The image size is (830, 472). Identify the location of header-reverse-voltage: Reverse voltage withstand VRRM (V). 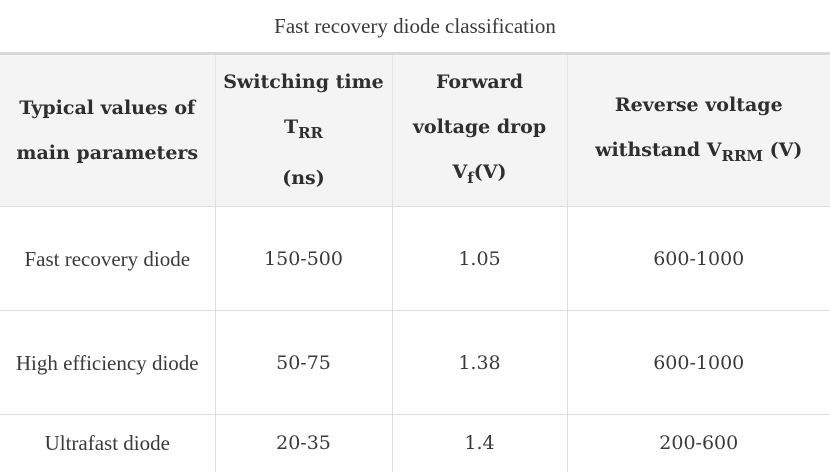
(698, 129).